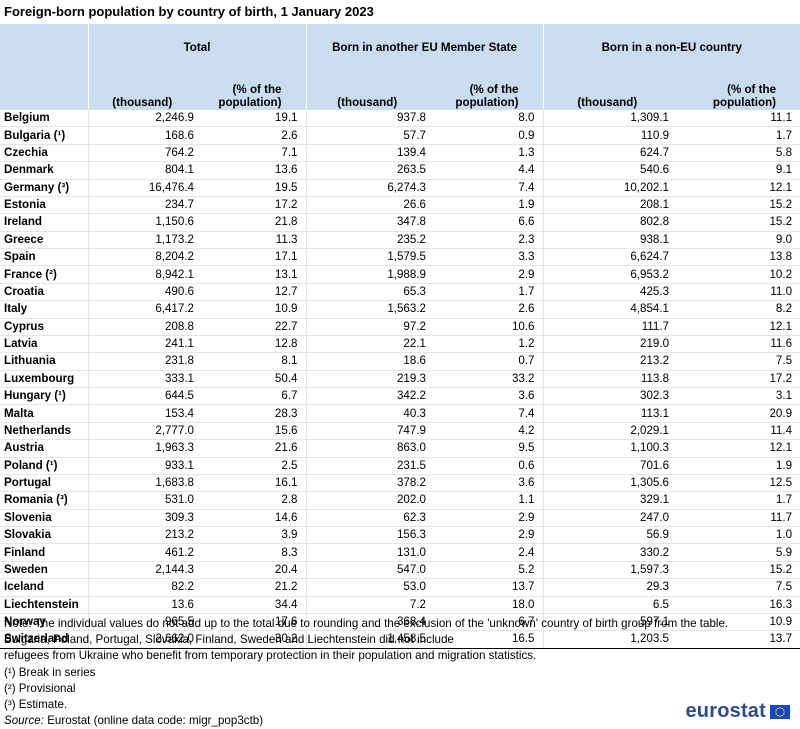 This screenshot has width=800, height=729. Describe the element at coordinates (366, 274) in the screenshot. I see `cell-eu-k: 1,988.9` at that location.